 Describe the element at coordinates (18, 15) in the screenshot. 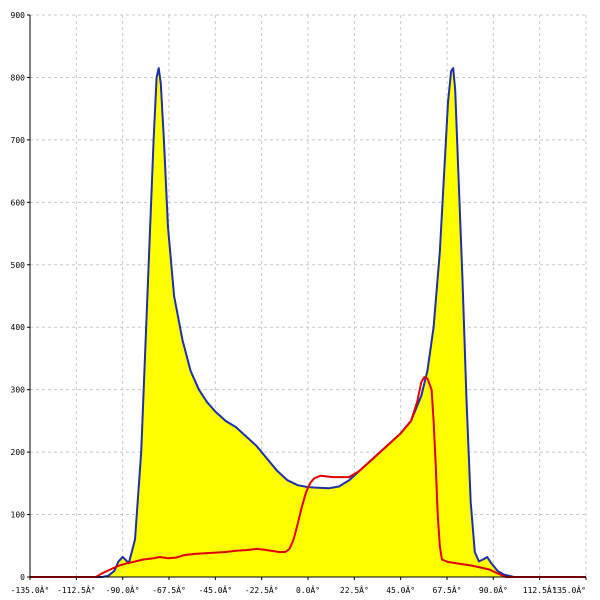

I see `y-tick-label: 900` at that location.